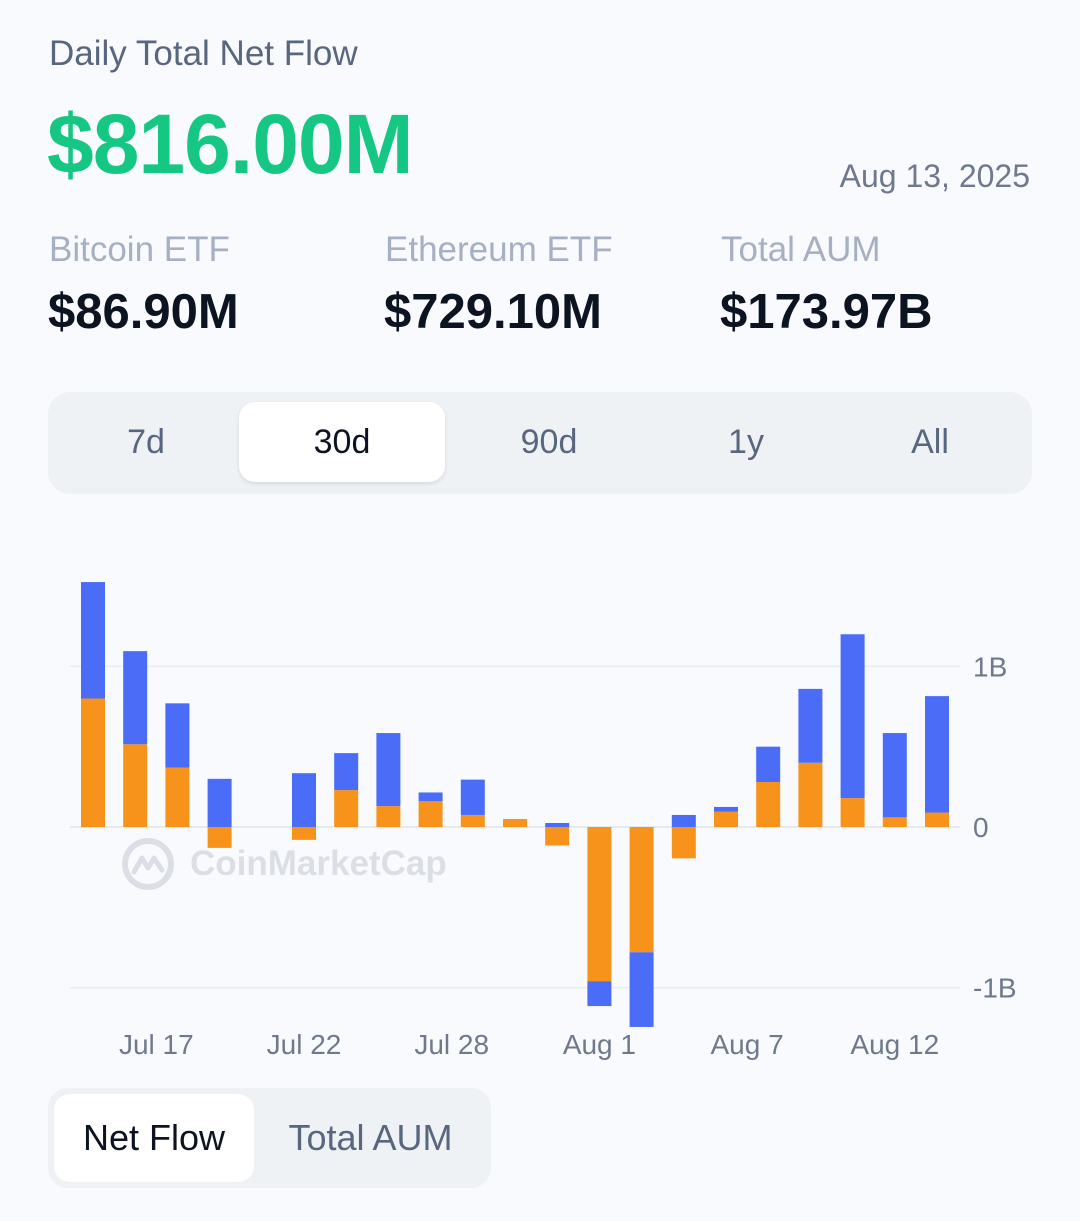 This screenshot has height=1221, width=1080. Describe the element at coordinates (937, 754) in the screenshot. I see `bar-series1-day20` at that location.